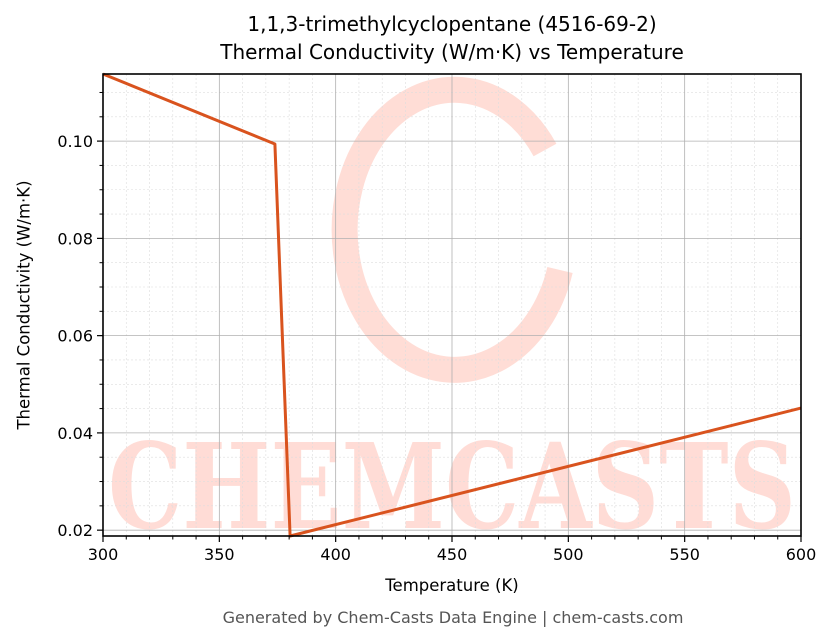  What do you see at coordinates (75, 530) in the screenshot?
I see `svg-text: 0.02` at bounding box center [75, 530].